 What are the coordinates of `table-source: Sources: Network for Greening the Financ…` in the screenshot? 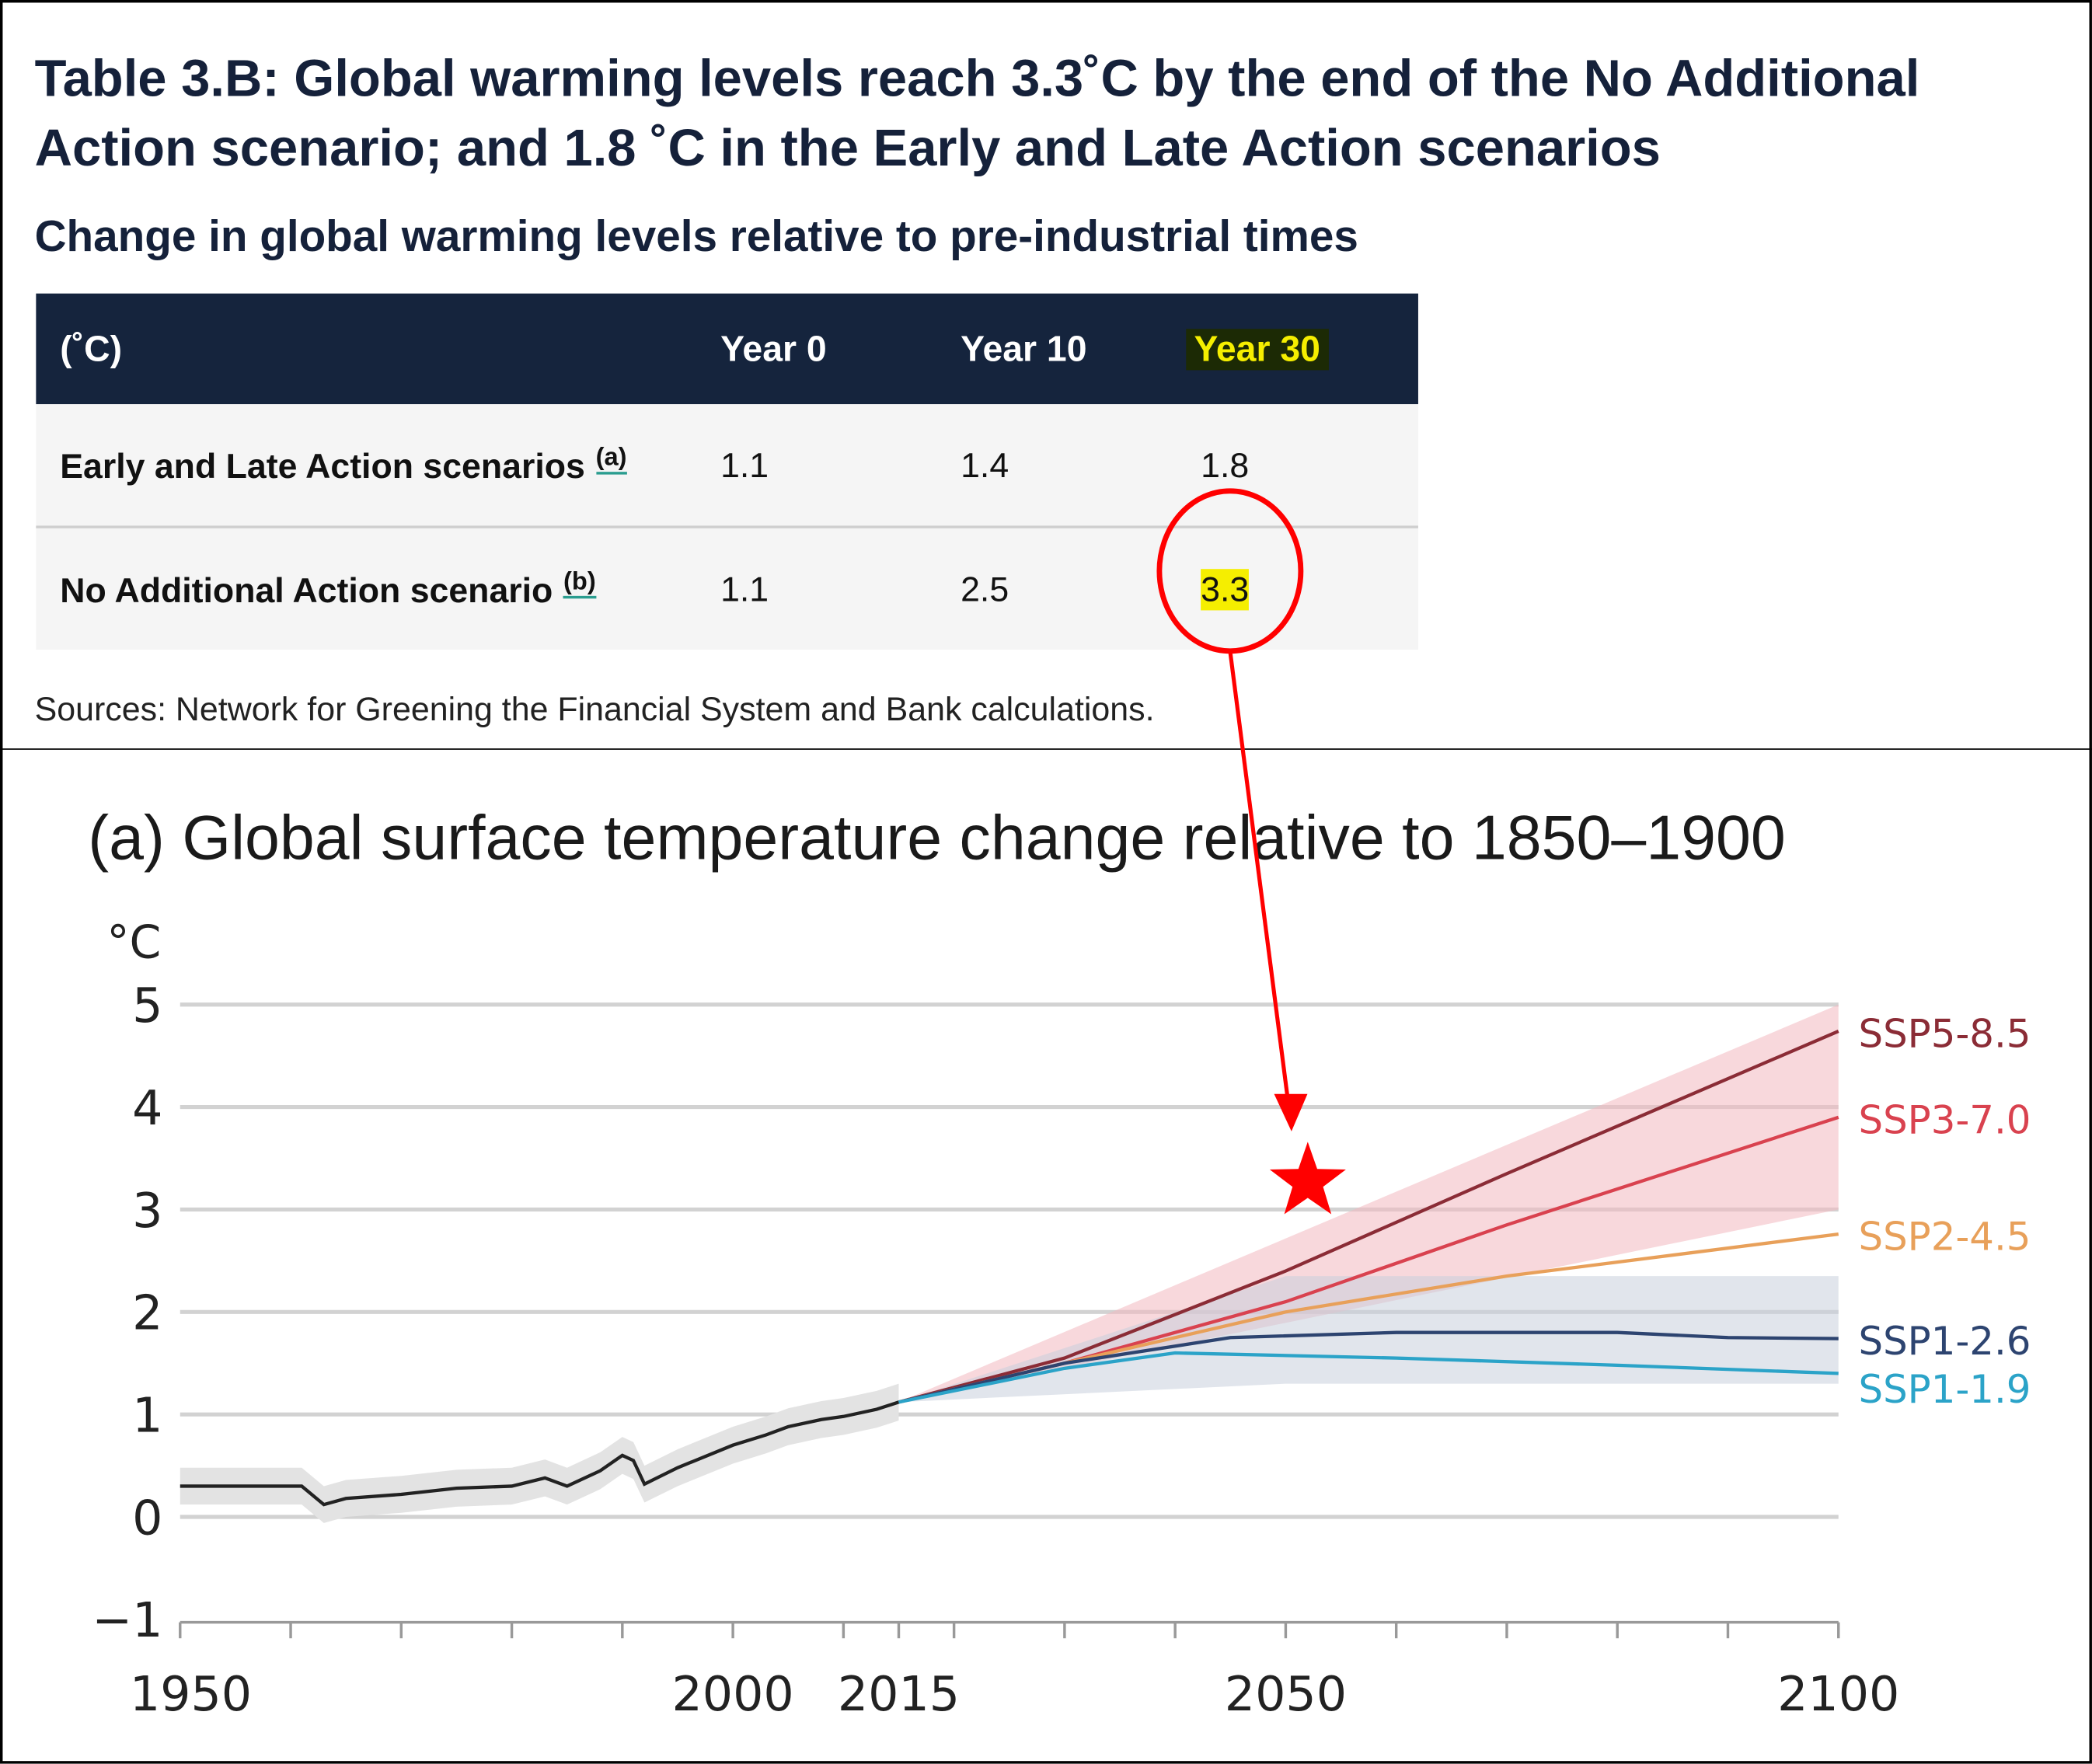 It's located at (594, 710).